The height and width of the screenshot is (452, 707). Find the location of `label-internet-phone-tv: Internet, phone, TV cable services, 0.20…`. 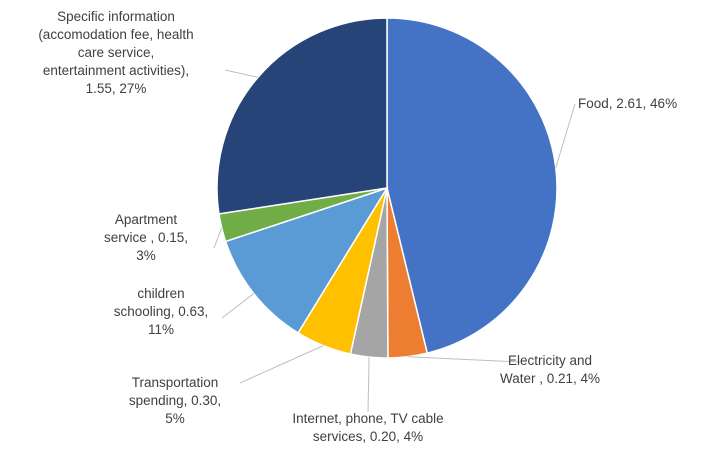

label-internet-phone-tv: Internet, phone, TV cable services, 0.20… is located at coordinates (368, 427).